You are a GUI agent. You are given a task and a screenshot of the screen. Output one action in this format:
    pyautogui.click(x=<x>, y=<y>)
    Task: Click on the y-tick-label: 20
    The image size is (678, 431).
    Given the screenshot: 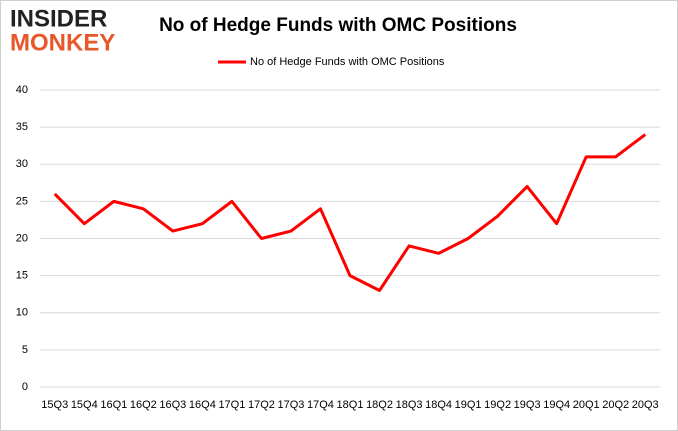 What is the action you would take?
    pyautogui.click(x=22, y=238)
    